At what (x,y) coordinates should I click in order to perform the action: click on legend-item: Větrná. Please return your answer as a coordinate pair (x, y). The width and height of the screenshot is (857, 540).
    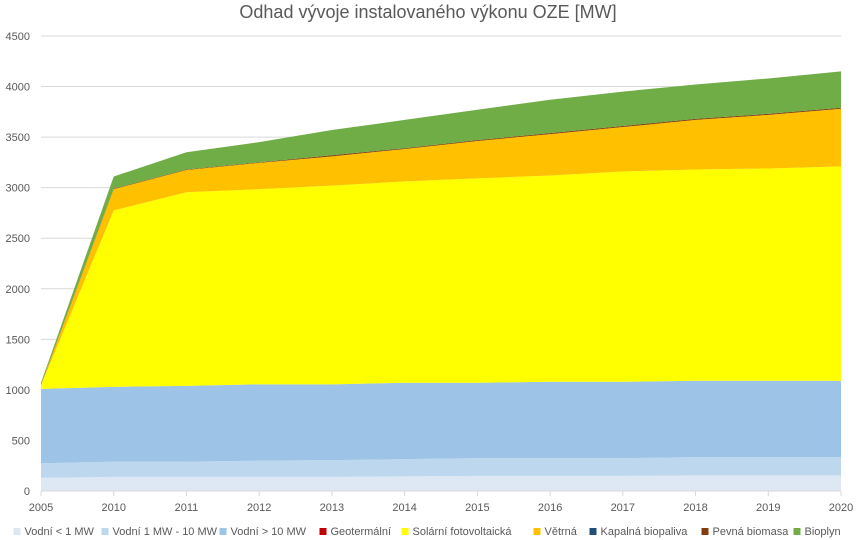
    Looking at the image, I should click on (555, 532).